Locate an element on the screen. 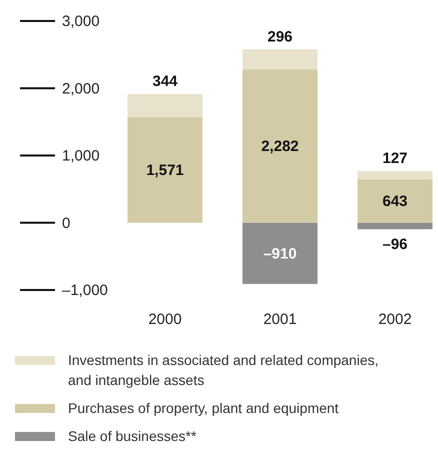  y-tick-label: –1,000 is located at coordinates (85, 290).